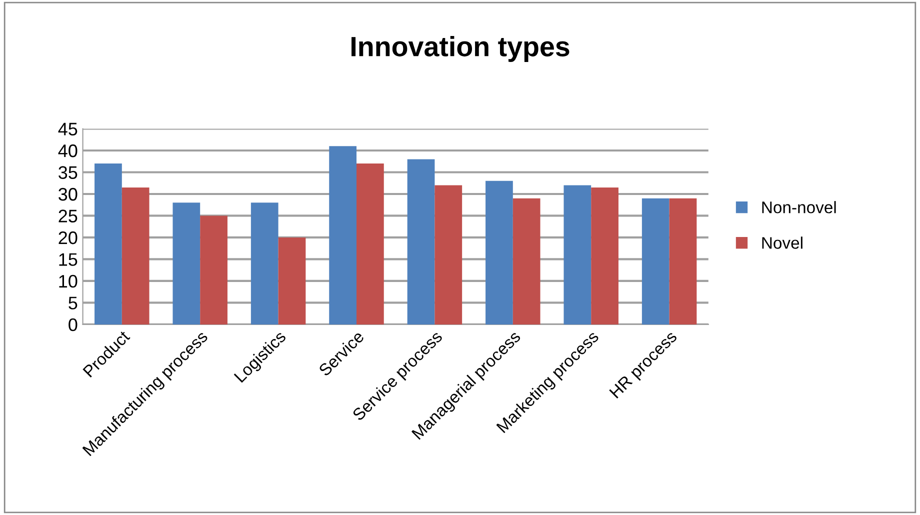 Image resolution: width=920 pixels, height=515 pixels. What do you see at coordinates (461, 49) in the screenshot?
I see `chart-title: Innovation types` at bounding box center [461, 49].